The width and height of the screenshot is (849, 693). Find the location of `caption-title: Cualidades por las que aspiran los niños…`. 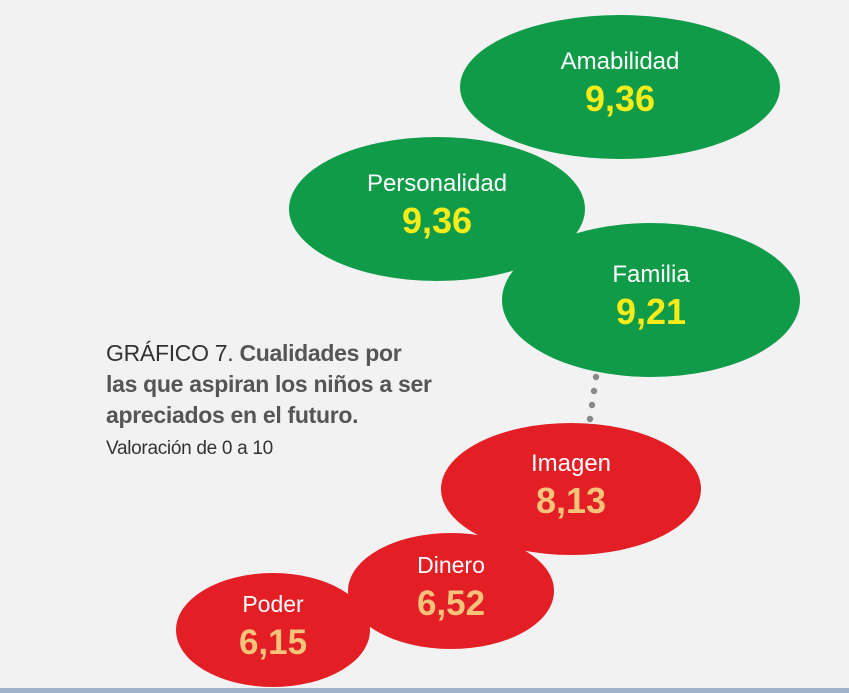

caption-title: Cualidades por las que aspiran los niños… is located at coordinates (269, 384).